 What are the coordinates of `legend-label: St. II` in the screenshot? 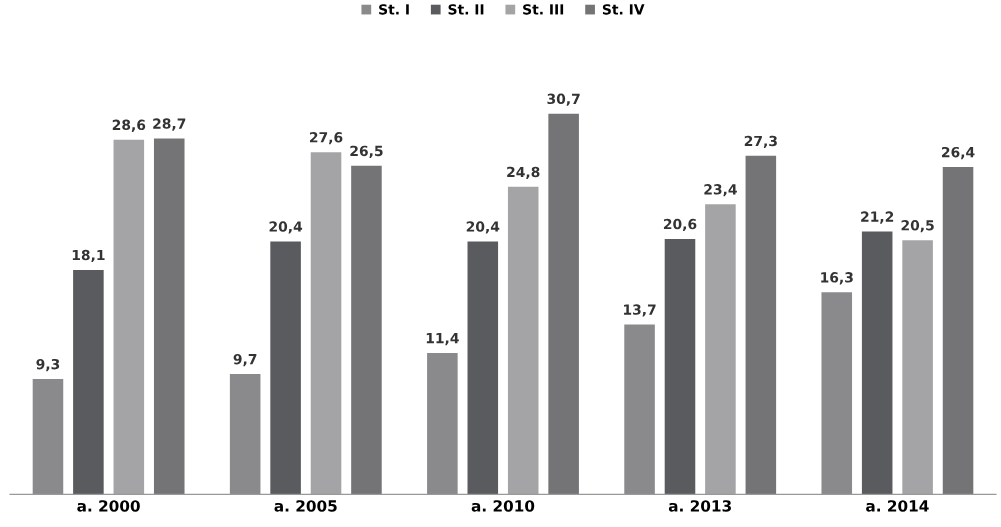 It's located at (466, 9).